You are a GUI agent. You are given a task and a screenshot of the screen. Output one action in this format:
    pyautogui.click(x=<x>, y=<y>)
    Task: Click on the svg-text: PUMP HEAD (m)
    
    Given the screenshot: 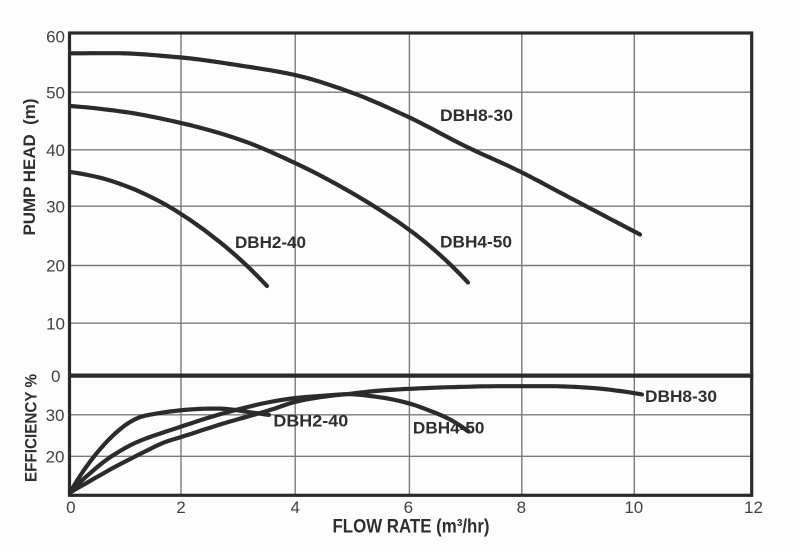 What is the action you would take?
    pyautogui.click(x=29, y=167)
    